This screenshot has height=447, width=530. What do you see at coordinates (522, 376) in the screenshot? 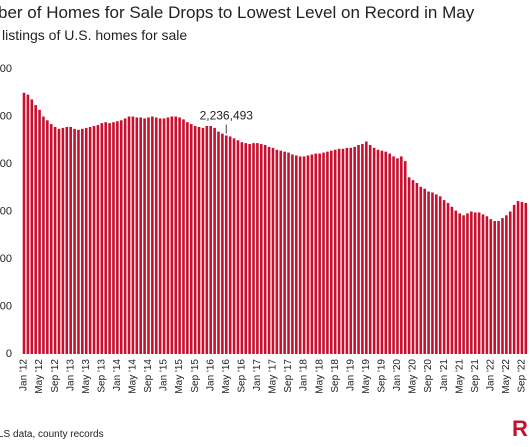
I see `x-tick-label: Sep '22` at bounding box center [522, 376].